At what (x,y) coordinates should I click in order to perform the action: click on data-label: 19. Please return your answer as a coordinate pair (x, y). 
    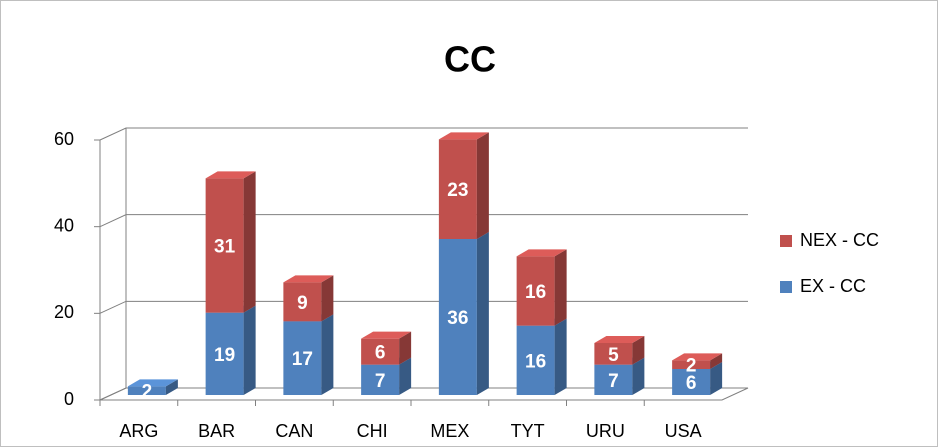
    Looking at the image, I should click on (224, 355).